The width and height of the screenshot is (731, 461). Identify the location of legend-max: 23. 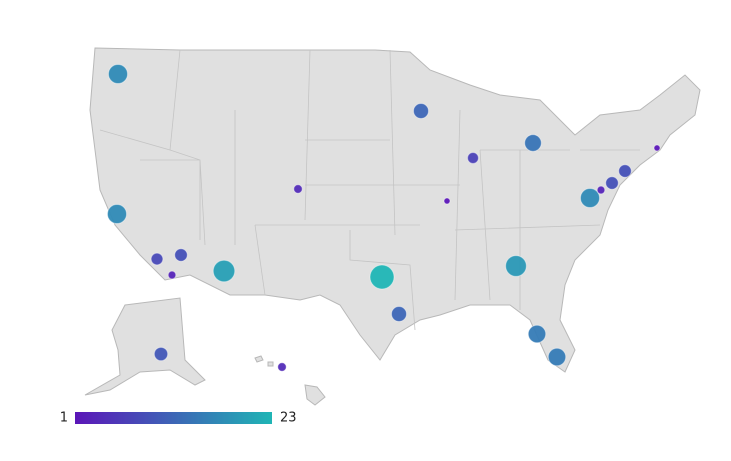
(288, 418).